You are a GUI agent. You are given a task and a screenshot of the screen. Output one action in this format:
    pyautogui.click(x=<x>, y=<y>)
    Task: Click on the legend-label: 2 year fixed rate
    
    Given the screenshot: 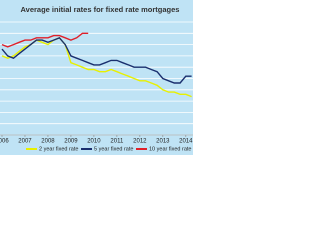 What is the action you would take?
    pyautogui.click(x=58, y=149)
    